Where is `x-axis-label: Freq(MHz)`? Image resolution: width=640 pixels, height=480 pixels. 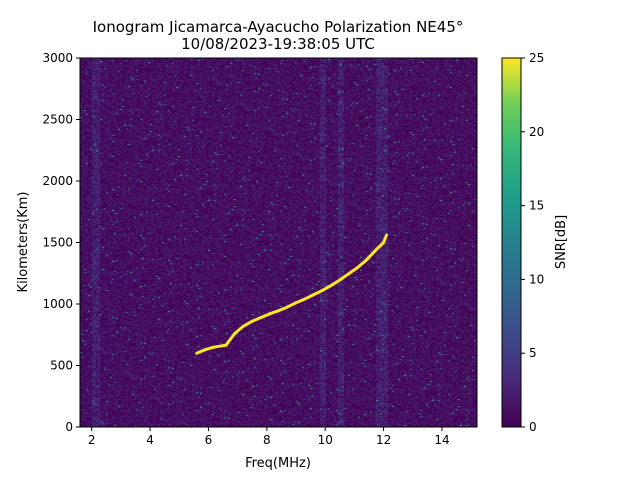
x-axis-label: Freq(MHz) is located at coordinates (278, 463).